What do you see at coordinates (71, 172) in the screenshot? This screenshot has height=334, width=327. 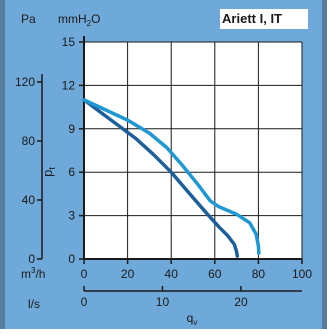 I see `y-tick-label: 6` at bounding box center [71, 172].